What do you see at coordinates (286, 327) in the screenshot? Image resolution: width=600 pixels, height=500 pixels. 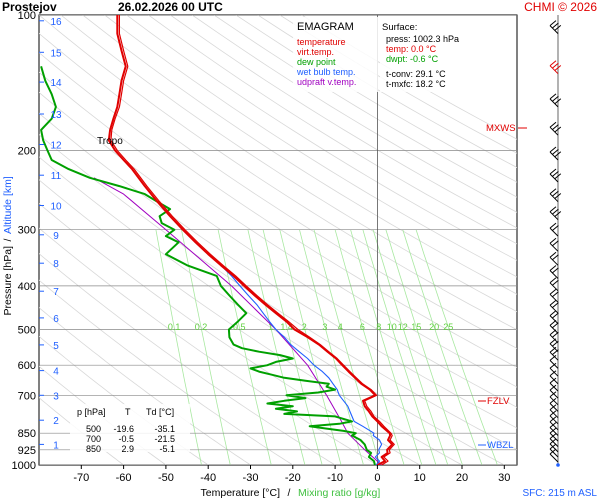 I see `mixing-ratio-label: 1.4` at bounding box center [286, 327].